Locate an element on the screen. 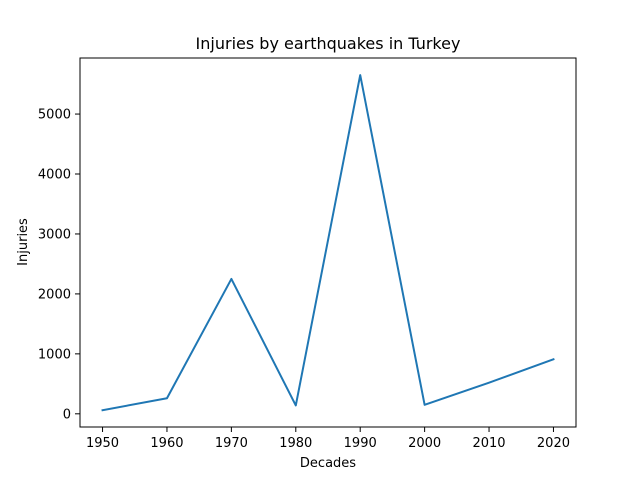 Image resolution: width=640 pixels, height=480 pixels. y-tick-label: 3000 is located at coordinates (54, 234).